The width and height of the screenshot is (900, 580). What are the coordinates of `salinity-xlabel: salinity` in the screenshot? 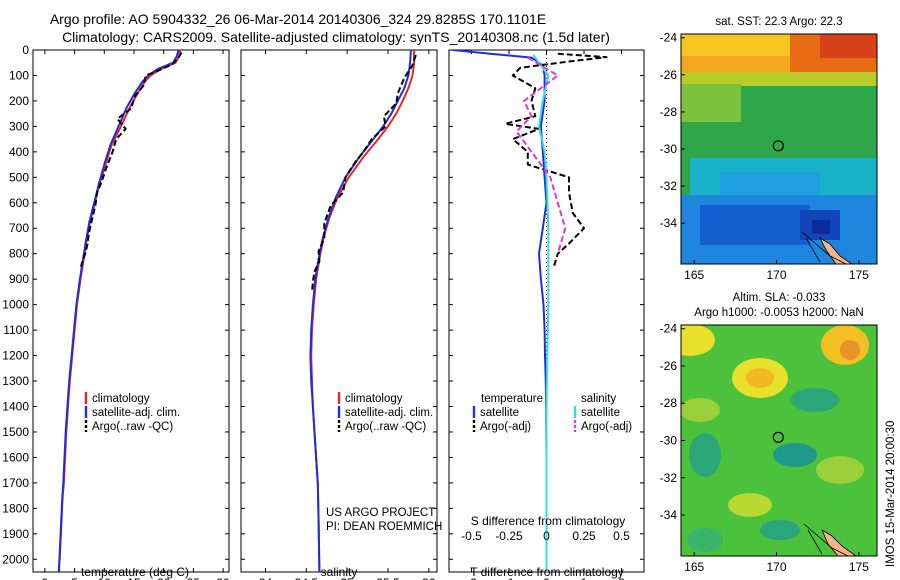 It's located at (339, 572).